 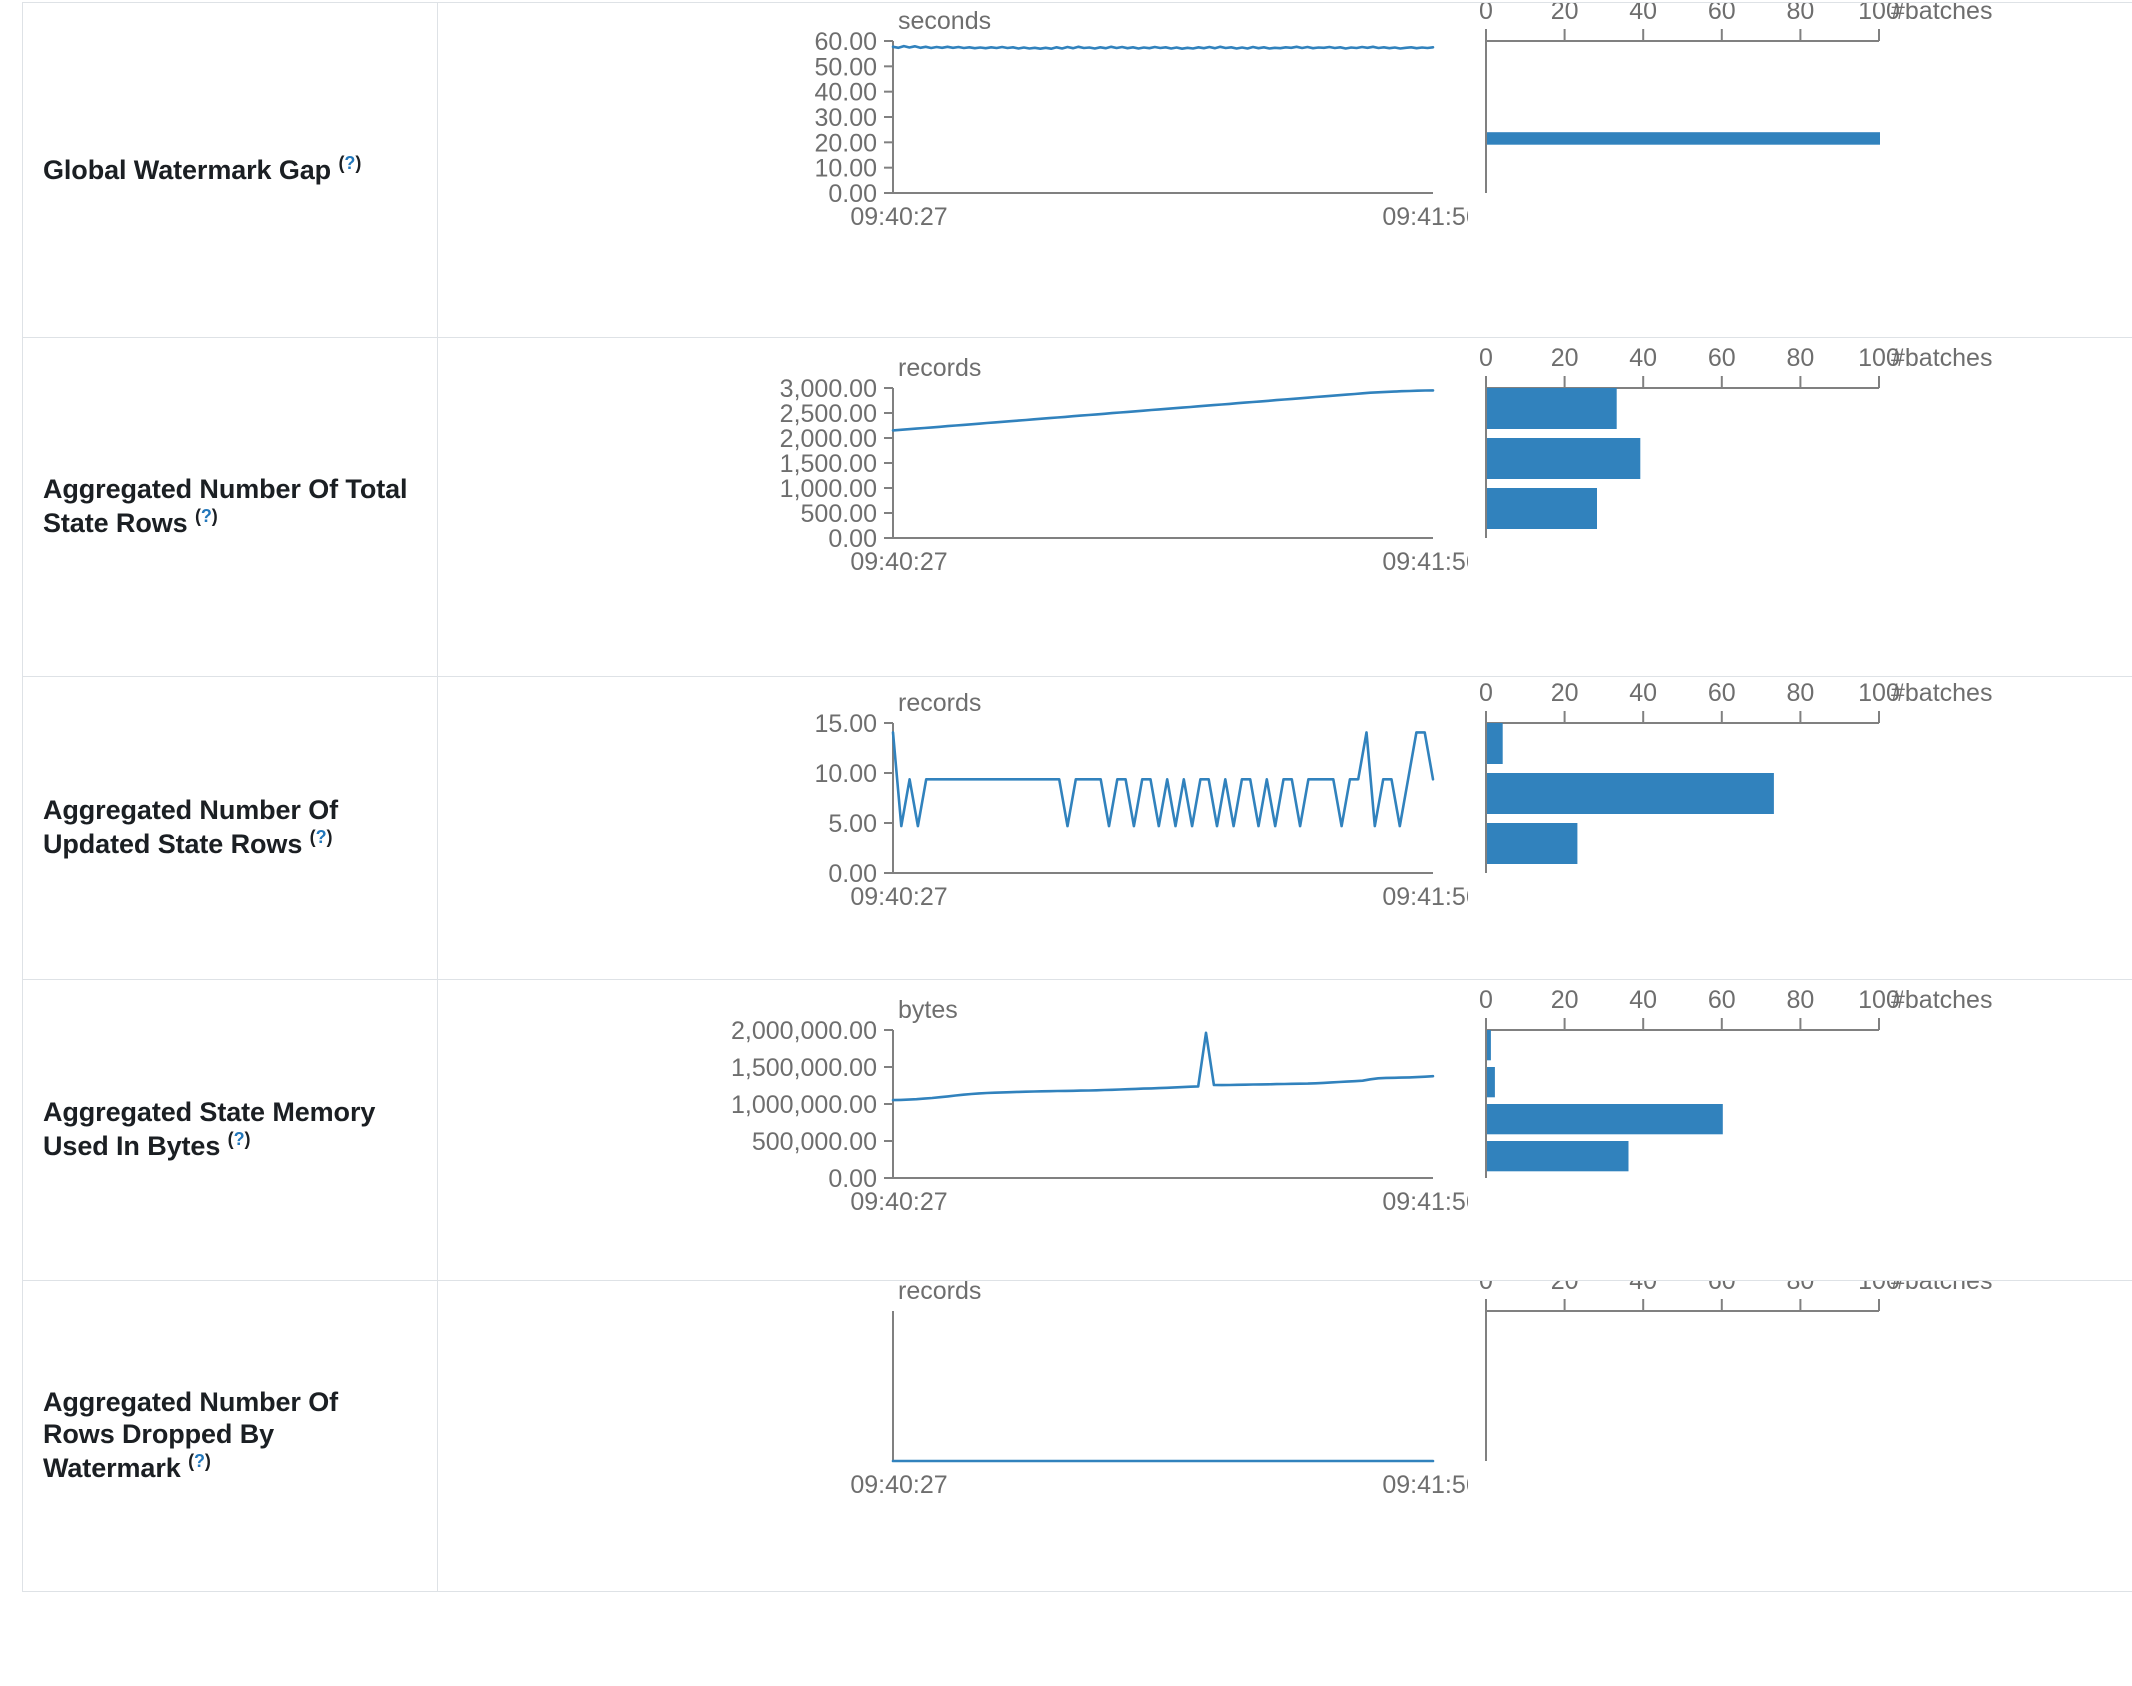 What do you see at coordinates (839, 514) in the screenshot?
I see `y-axis-tick-label: 500.00` at bounding box center [839, 514].